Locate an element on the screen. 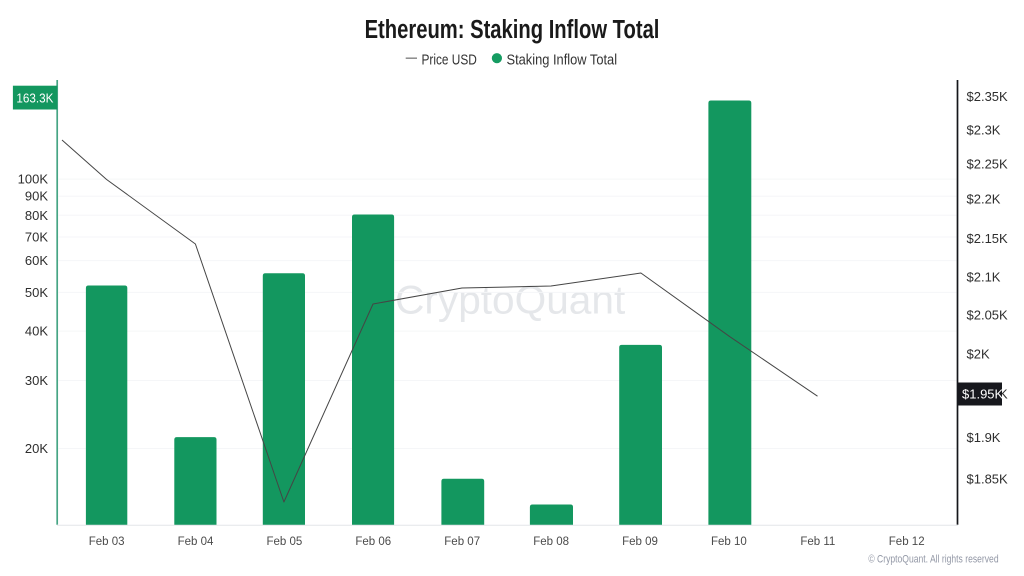 The image size is (1024, 576). svg-text: 50K is located at coordinates (36, 292).